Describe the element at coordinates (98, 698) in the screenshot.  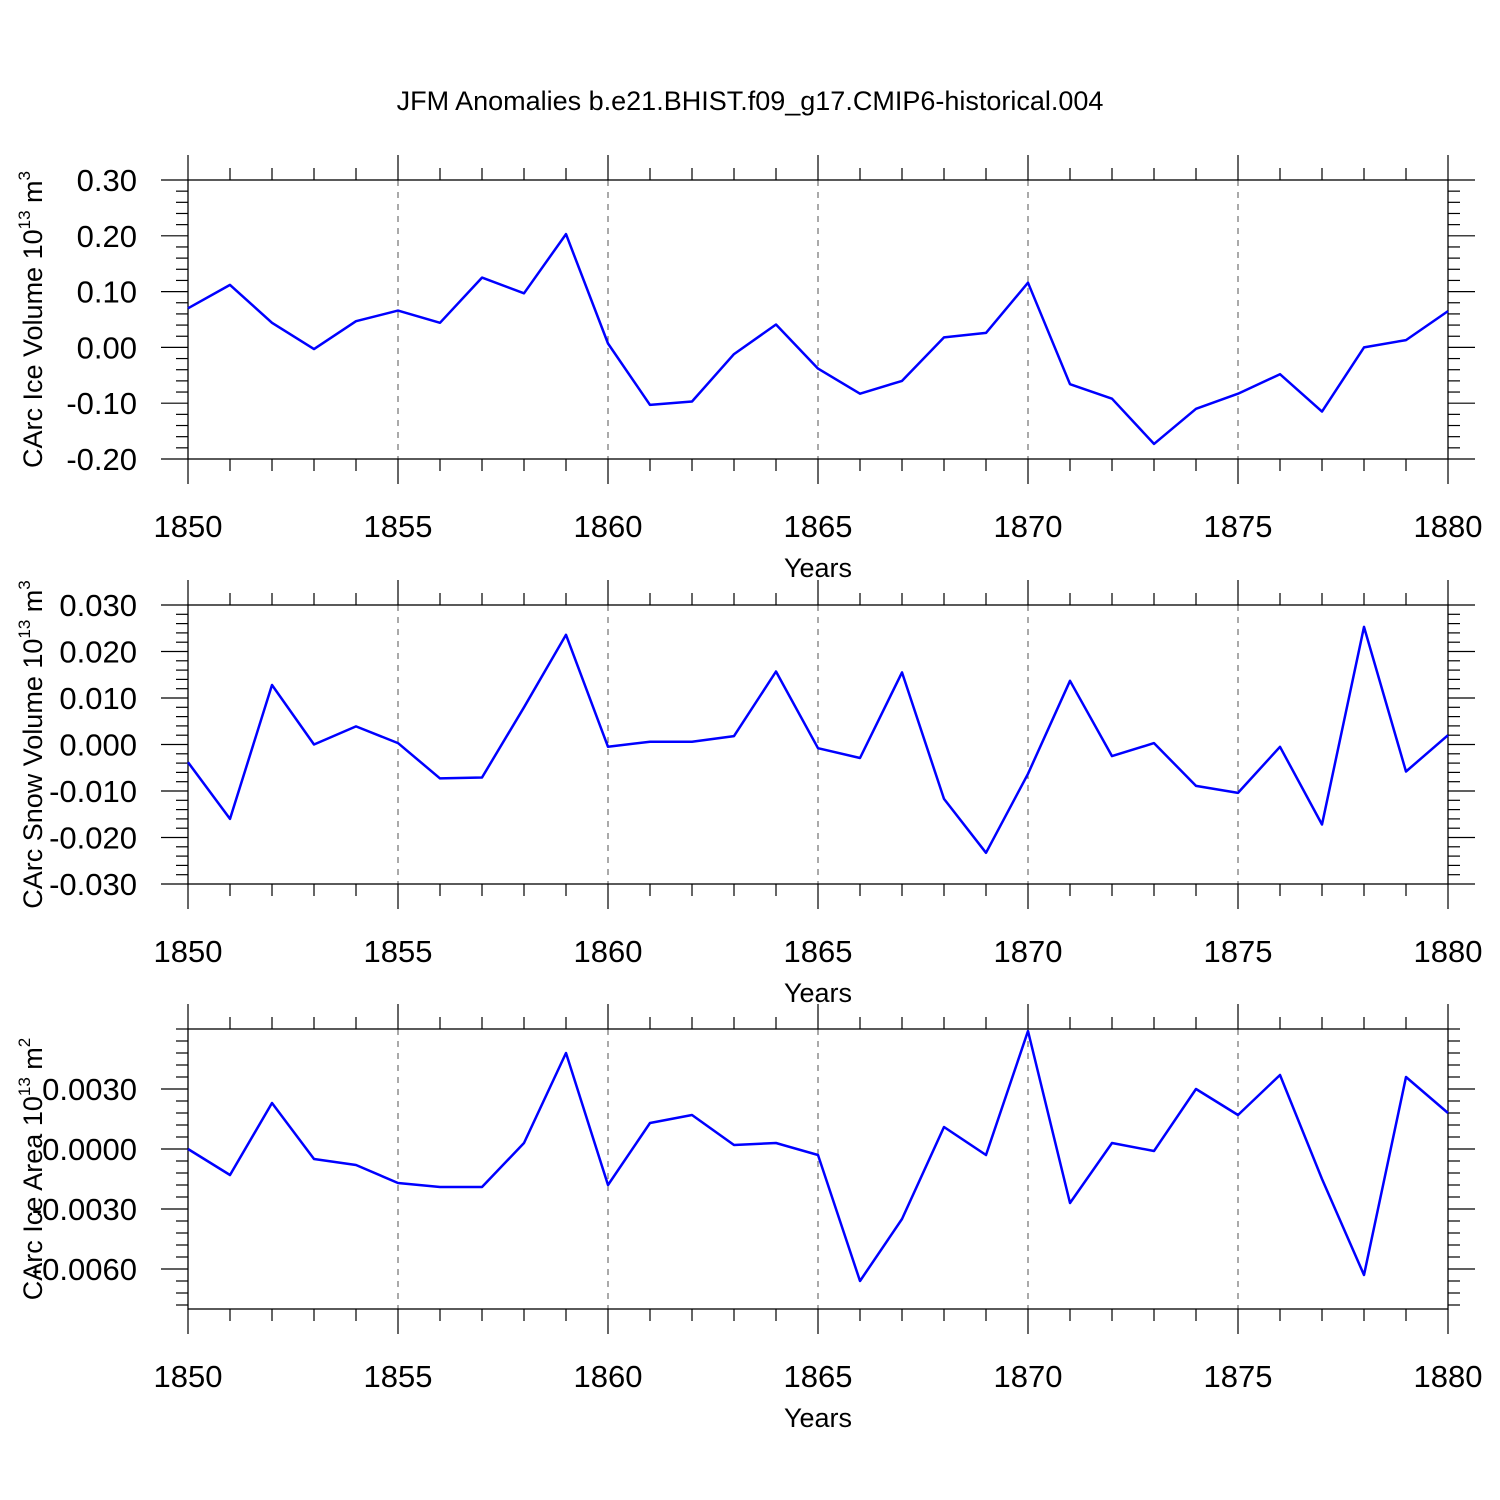
I see `y-tick-label: 0.010` at that location.